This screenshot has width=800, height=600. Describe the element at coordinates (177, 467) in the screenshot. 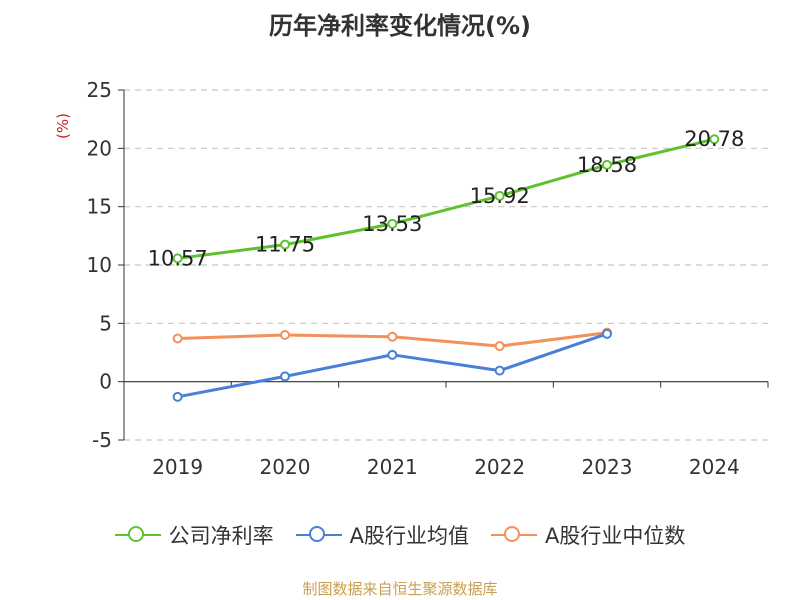

I see `x-tick-label: 2019` at that location.